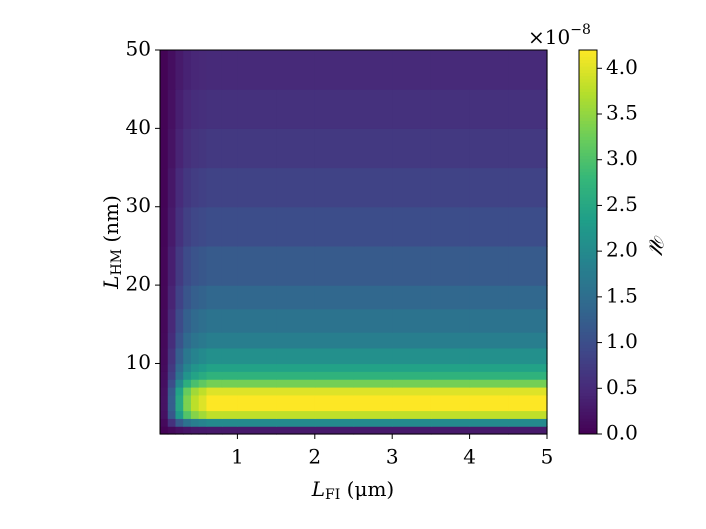  What do you see at coordinates (138, 49) in the screenshot?
I see `y-tick-label: 50` at bounding box center [138, 49].